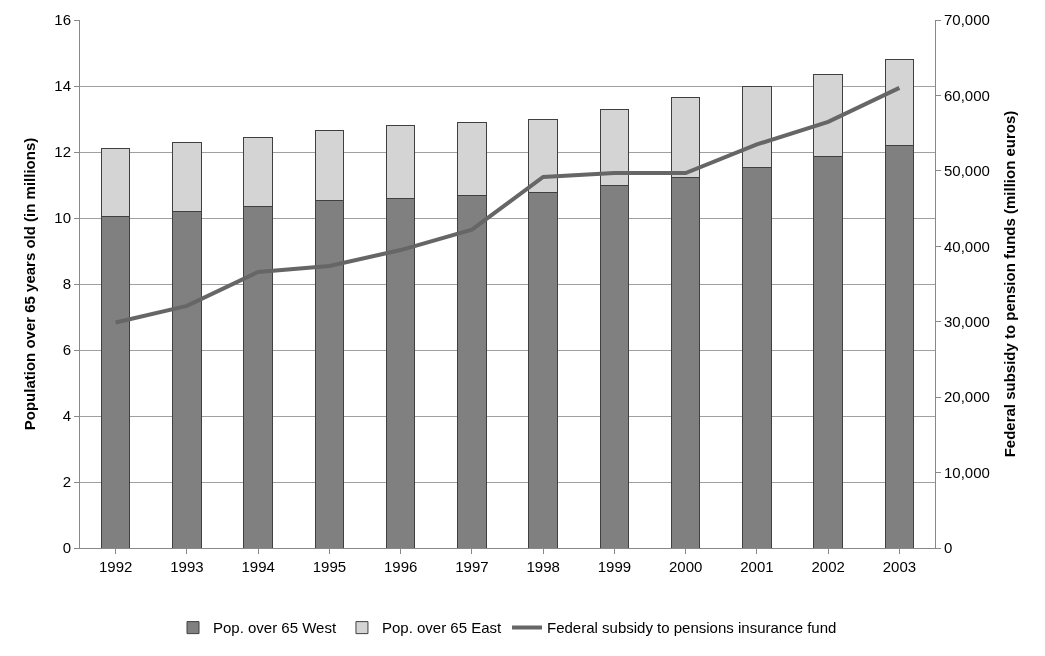  What do you see at coordinates (685, 566) in the screenshot?
I see `x-tick-label: 2000` at bounding box center [685, 566].